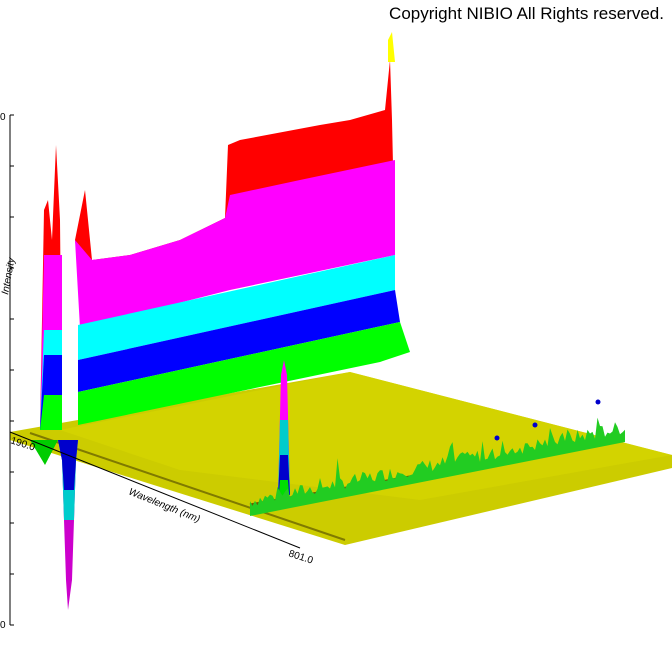 The height and width of the screenshot is (672, 672). Describe the element at coordinates (12, 370) in the screenshot. I see `y-axis-ticks` at that location.